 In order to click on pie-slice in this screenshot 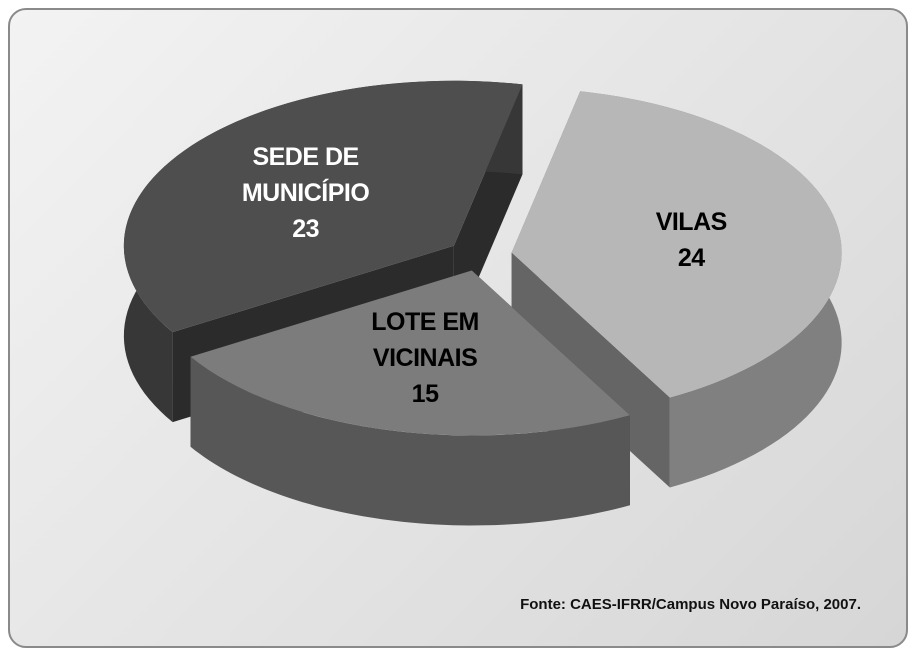, I will do `click(410, 353)`.